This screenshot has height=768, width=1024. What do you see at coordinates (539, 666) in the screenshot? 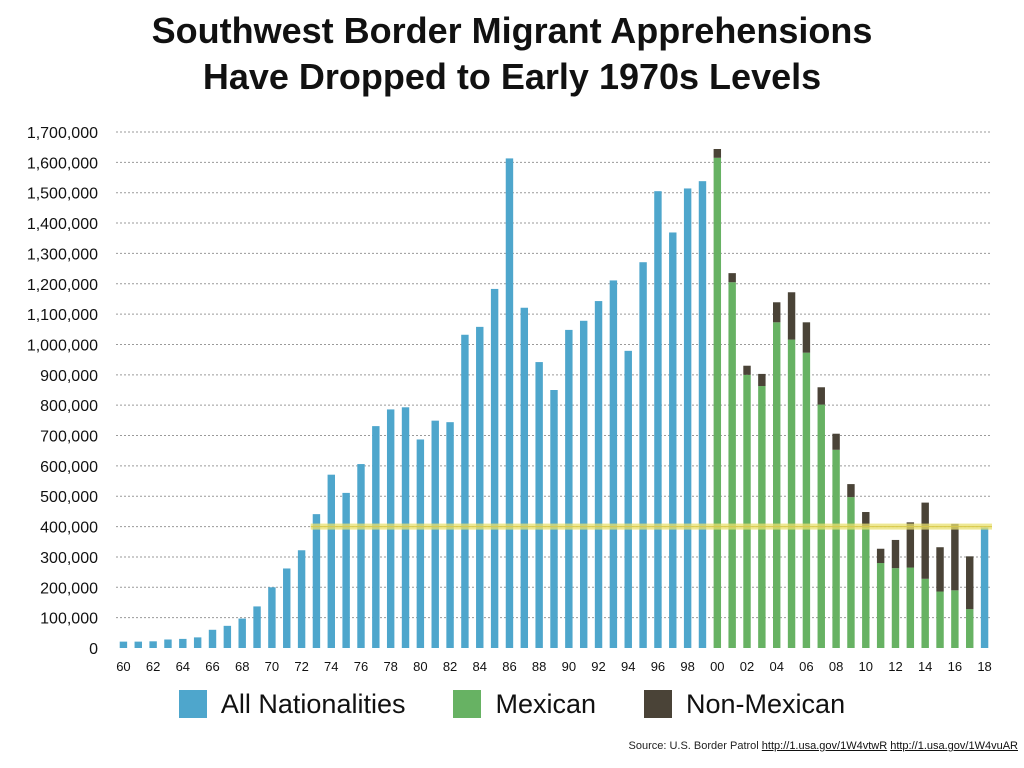
I see `x-tick-label: 88` at bounding box center [539, 666].